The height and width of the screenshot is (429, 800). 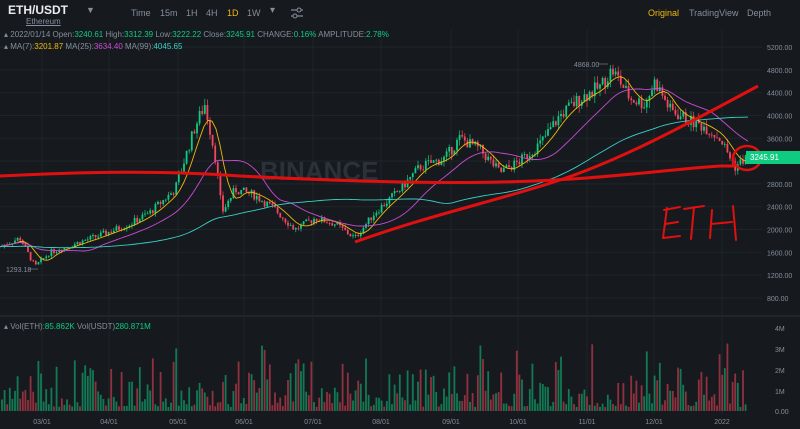 I want to click on view-tradingview: TradingView, so click(x=714, y=13).